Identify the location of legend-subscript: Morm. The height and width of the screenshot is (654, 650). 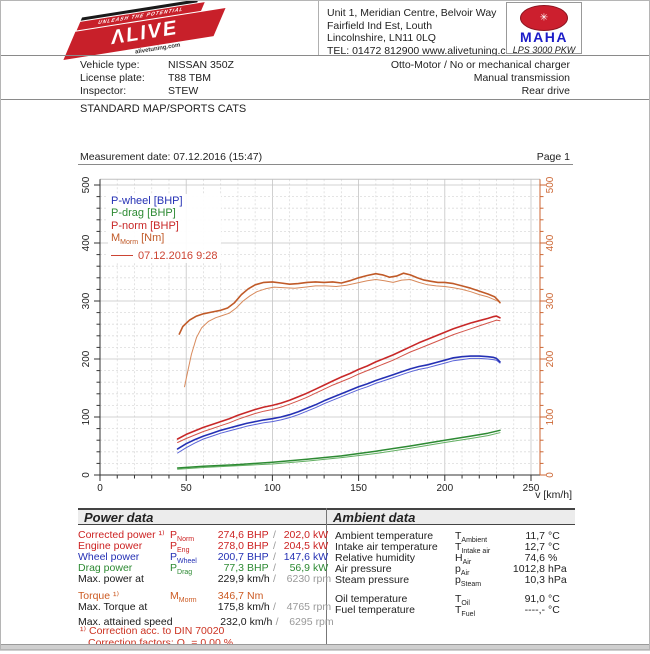
(129, 243).